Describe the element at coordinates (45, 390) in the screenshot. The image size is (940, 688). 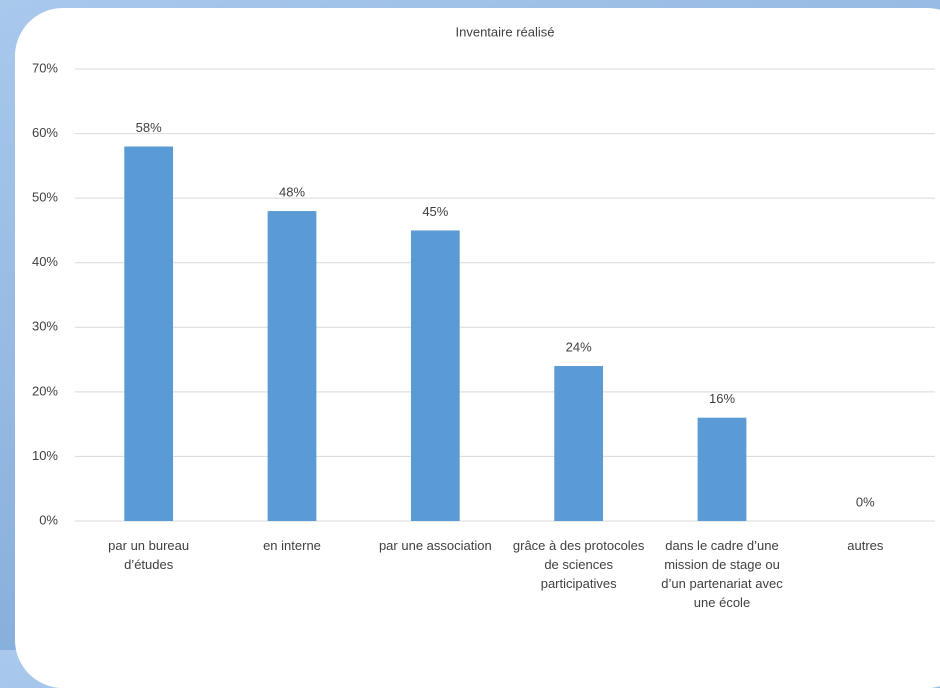
I see `y-tick-label: 20%` at that location.